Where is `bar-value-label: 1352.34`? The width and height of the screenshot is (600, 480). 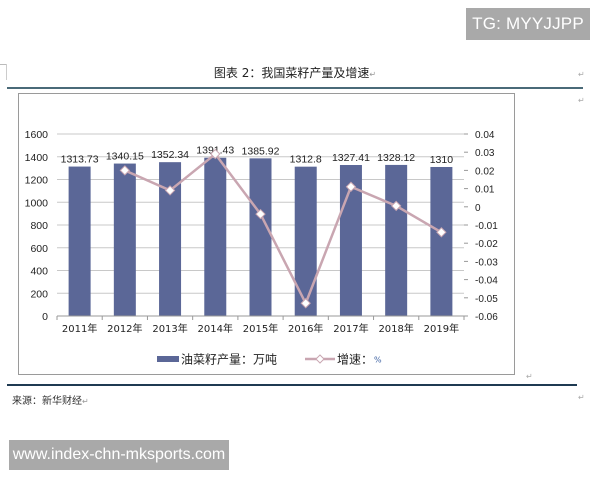
bar-value-label: 1352.34 is located at coordinates (170, 155).